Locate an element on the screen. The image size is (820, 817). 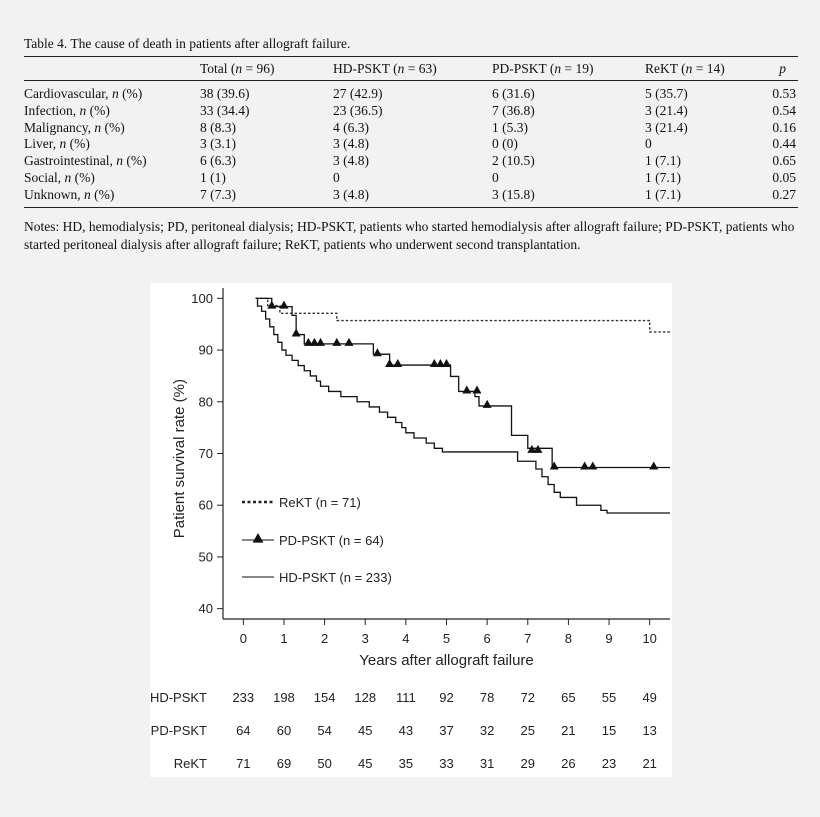
x-tick-label: 7 is located at coordinates (527, 638).